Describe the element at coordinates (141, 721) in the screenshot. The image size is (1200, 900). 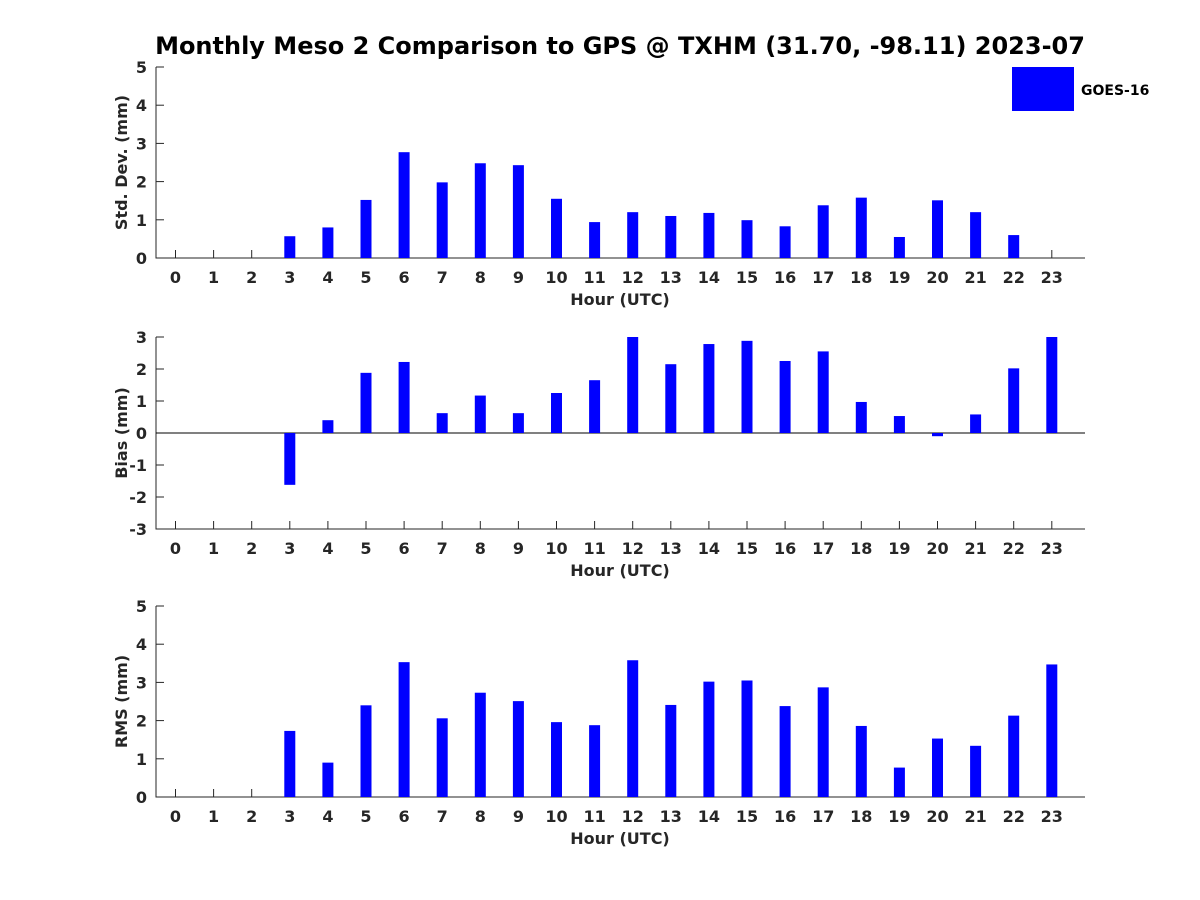
I see `rms-ytick-label: 2` at that location.